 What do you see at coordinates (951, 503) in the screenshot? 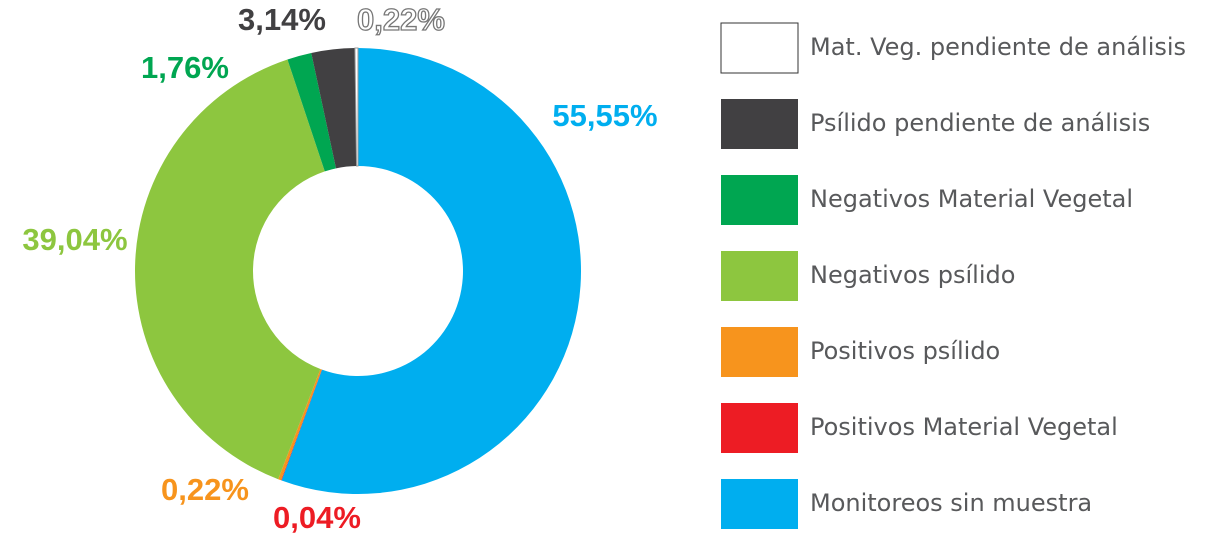
I see `legend-label: Monitoreos sin muestra` at bounding box center [951, 503].